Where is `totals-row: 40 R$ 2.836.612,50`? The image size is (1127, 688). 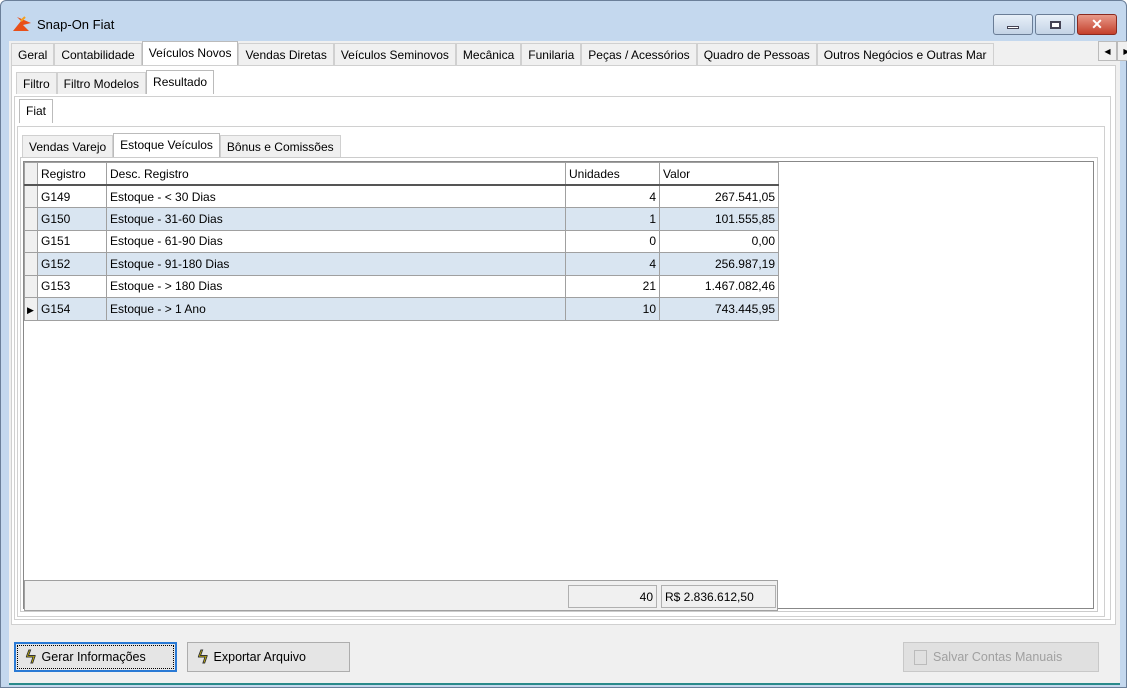 totals-row: 40 R$ 2.836.612,50 is located at coordinates (401, 595).